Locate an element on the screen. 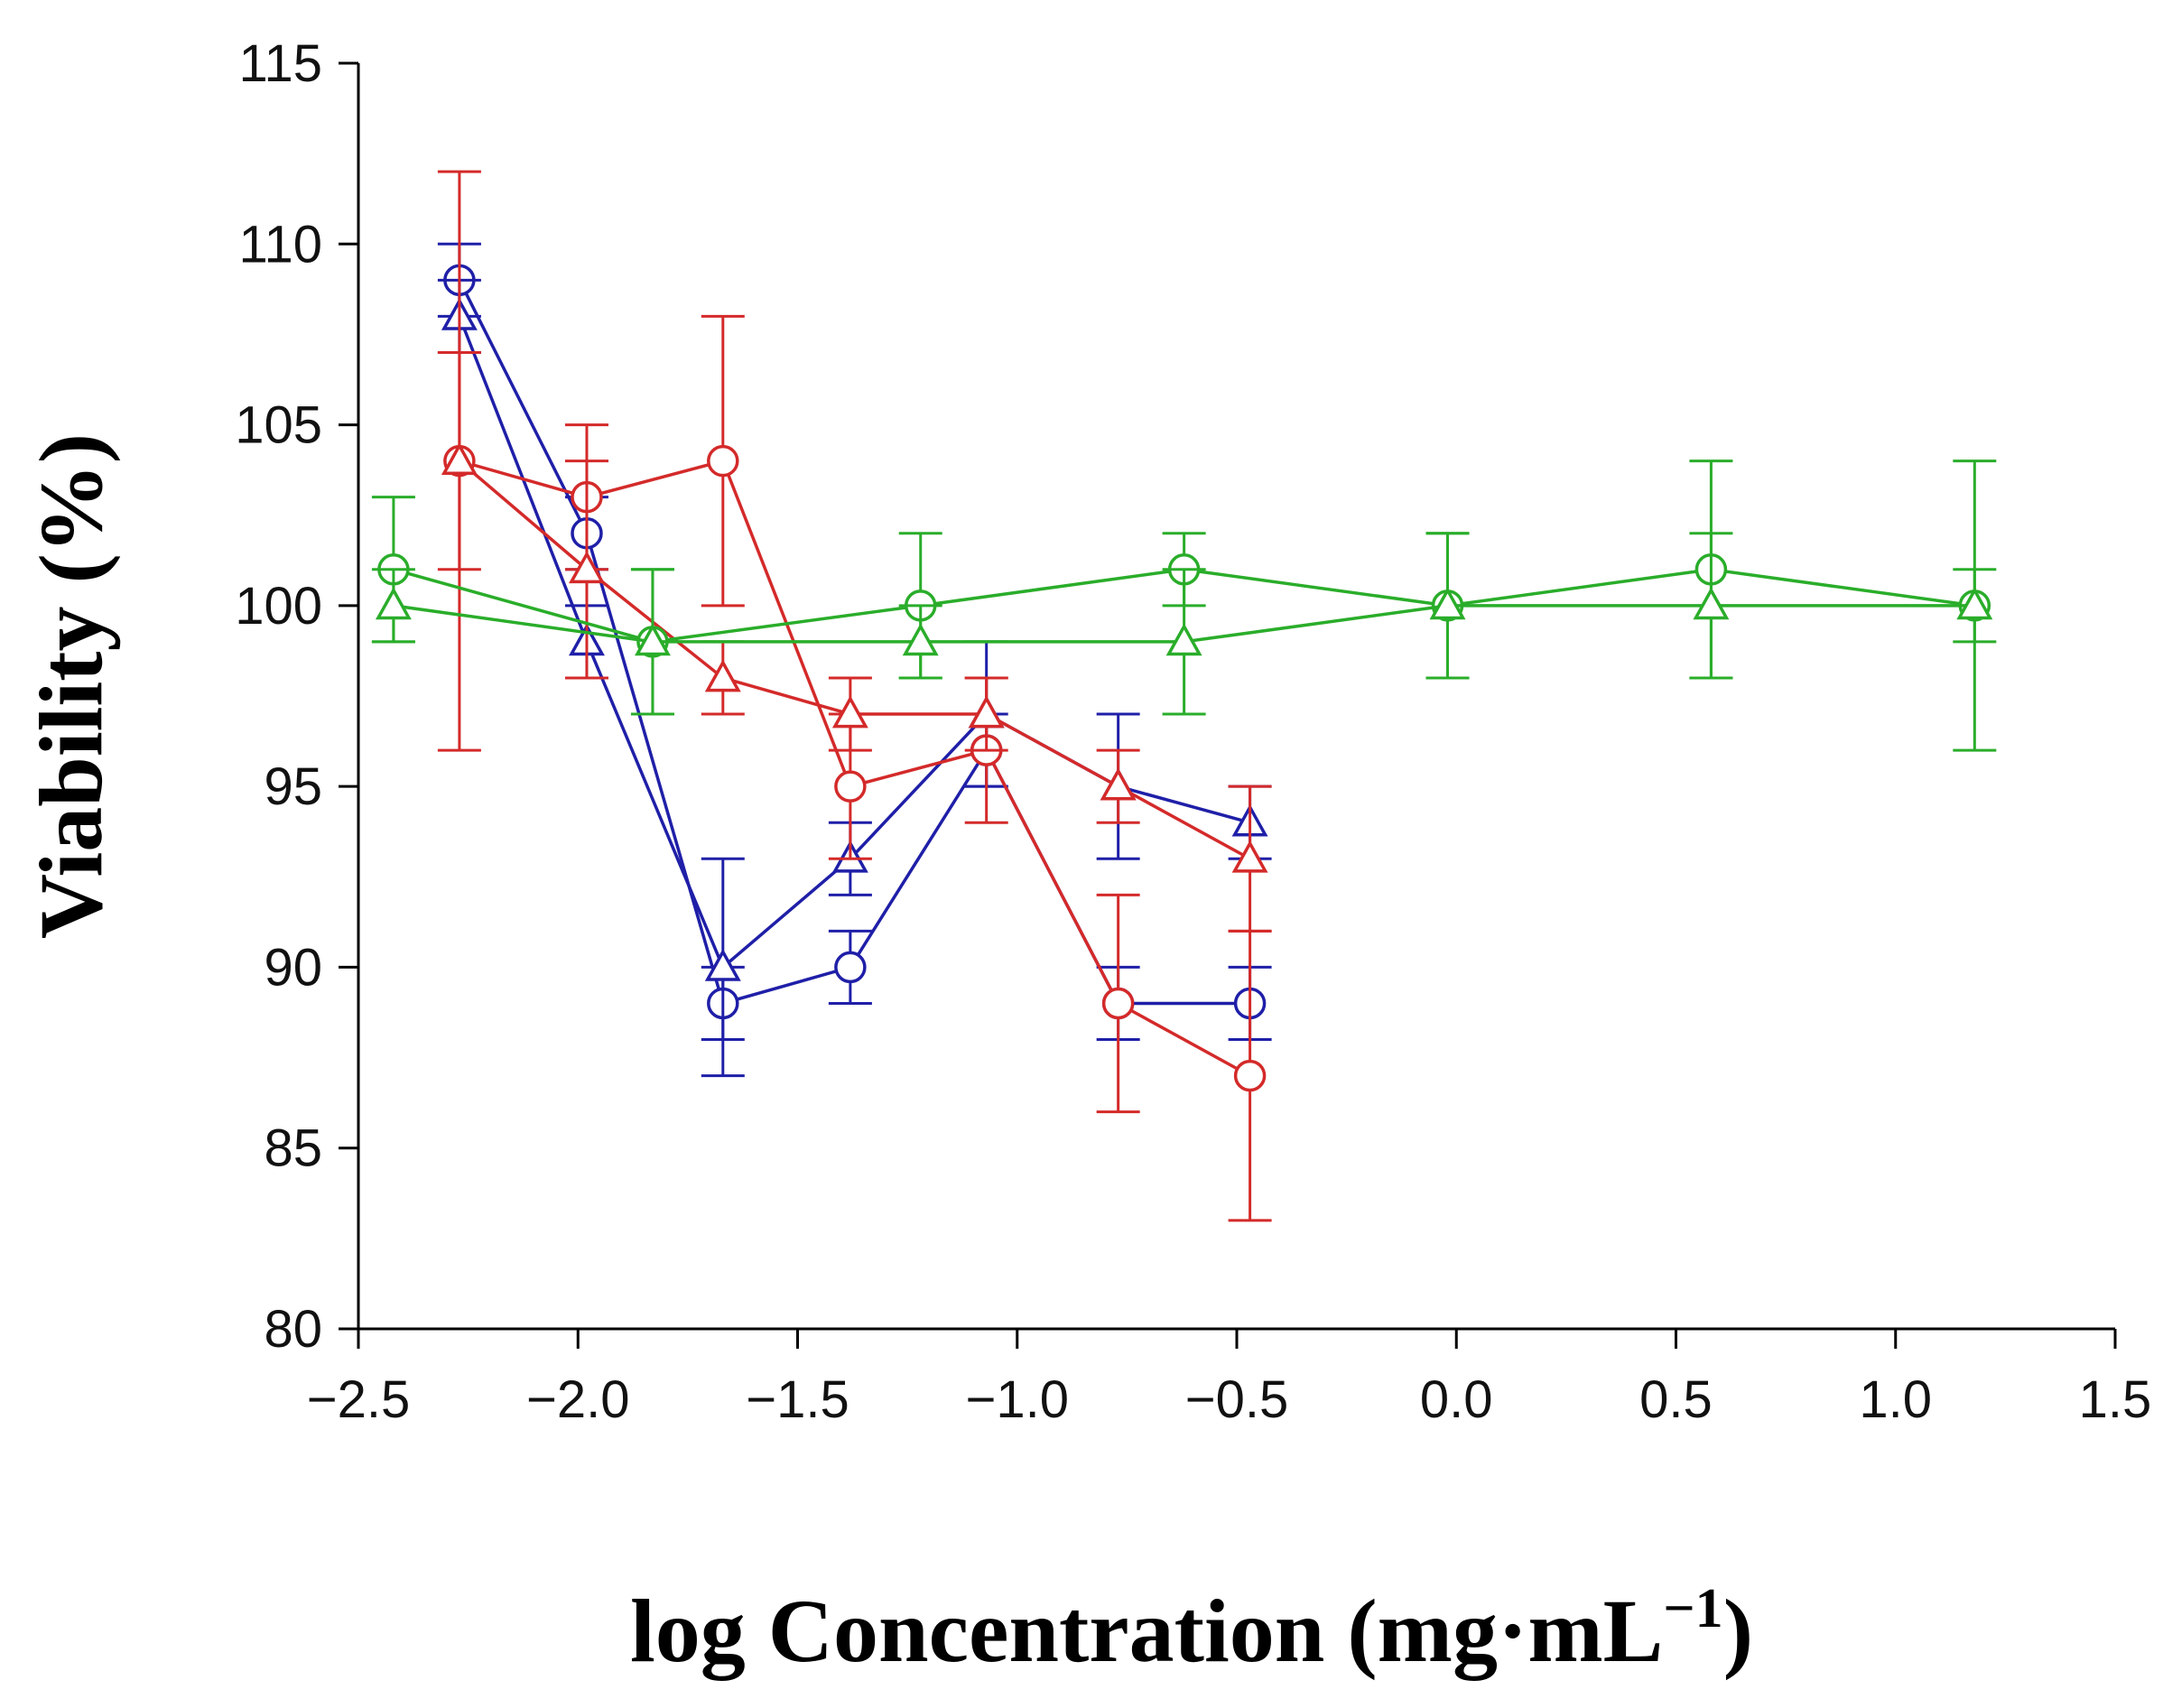 Image resolution: width=2163 pixels, height=1708 pixels. x-tick-label: −2.5 is located at coordinates (359, 1399).